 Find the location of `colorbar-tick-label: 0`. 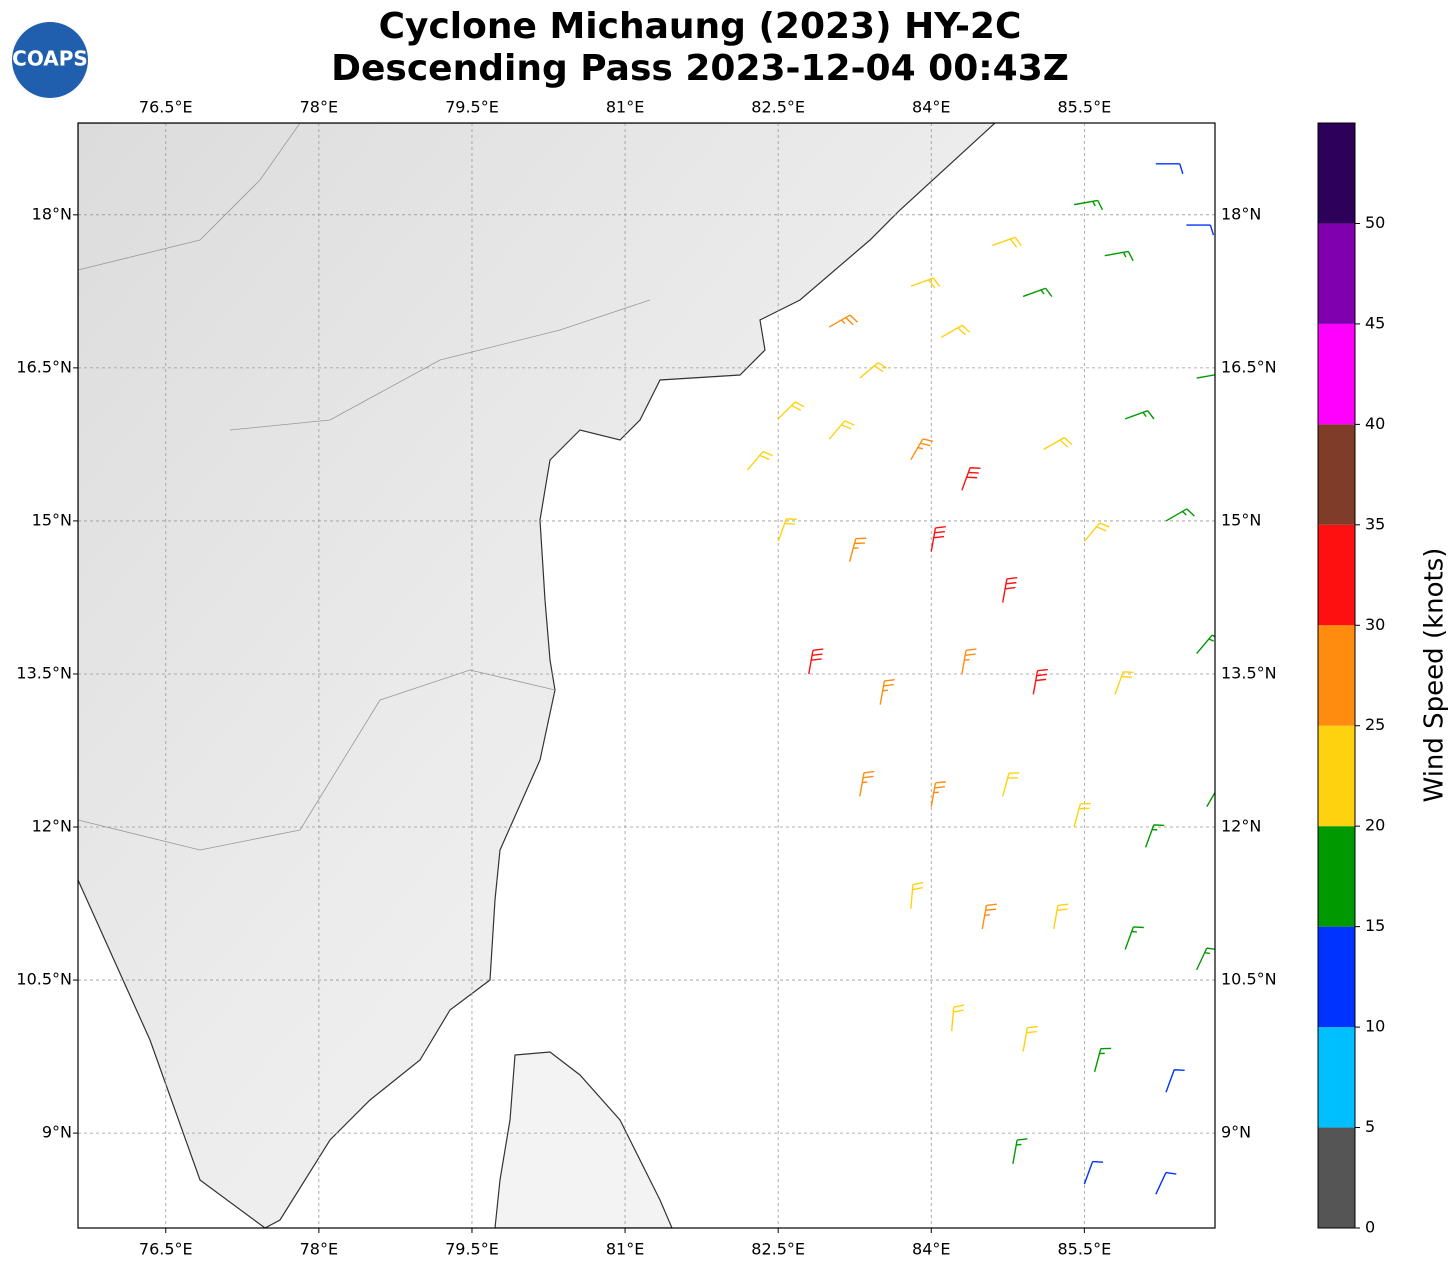

colorbar-tick-label: 0 is located at coordinates (1370, 1227).